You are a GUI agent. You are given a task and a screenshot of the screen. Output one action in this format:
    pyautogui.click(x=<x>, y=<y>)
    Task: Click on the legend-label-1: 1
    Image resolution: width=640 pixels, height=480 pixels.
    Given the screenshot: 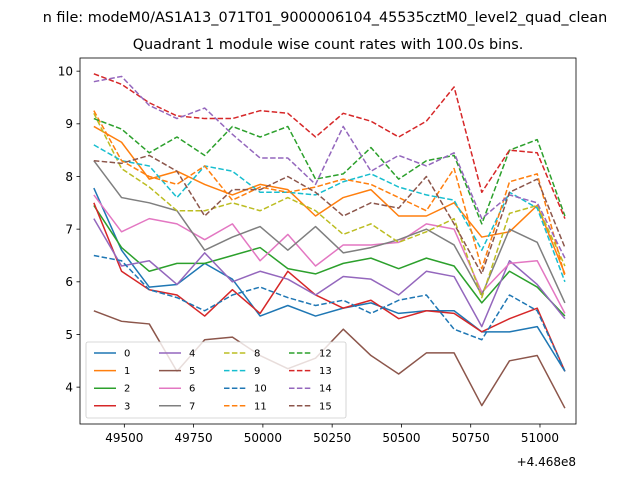 What is the action you would take?
    pyautogui.click(x=127, y=371)
    